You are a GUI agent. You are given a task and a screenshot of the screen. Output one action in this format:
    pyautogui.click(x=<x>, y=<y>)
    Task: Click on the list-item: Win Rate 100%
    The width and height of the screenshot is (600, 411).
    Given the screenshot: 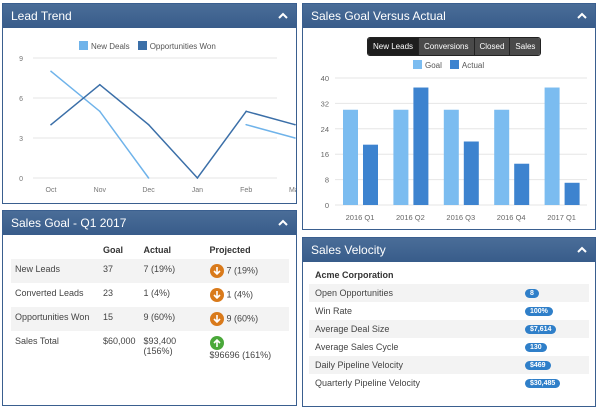 What is the action you would take?
    pyautogui.click(x=449, y=311)
    